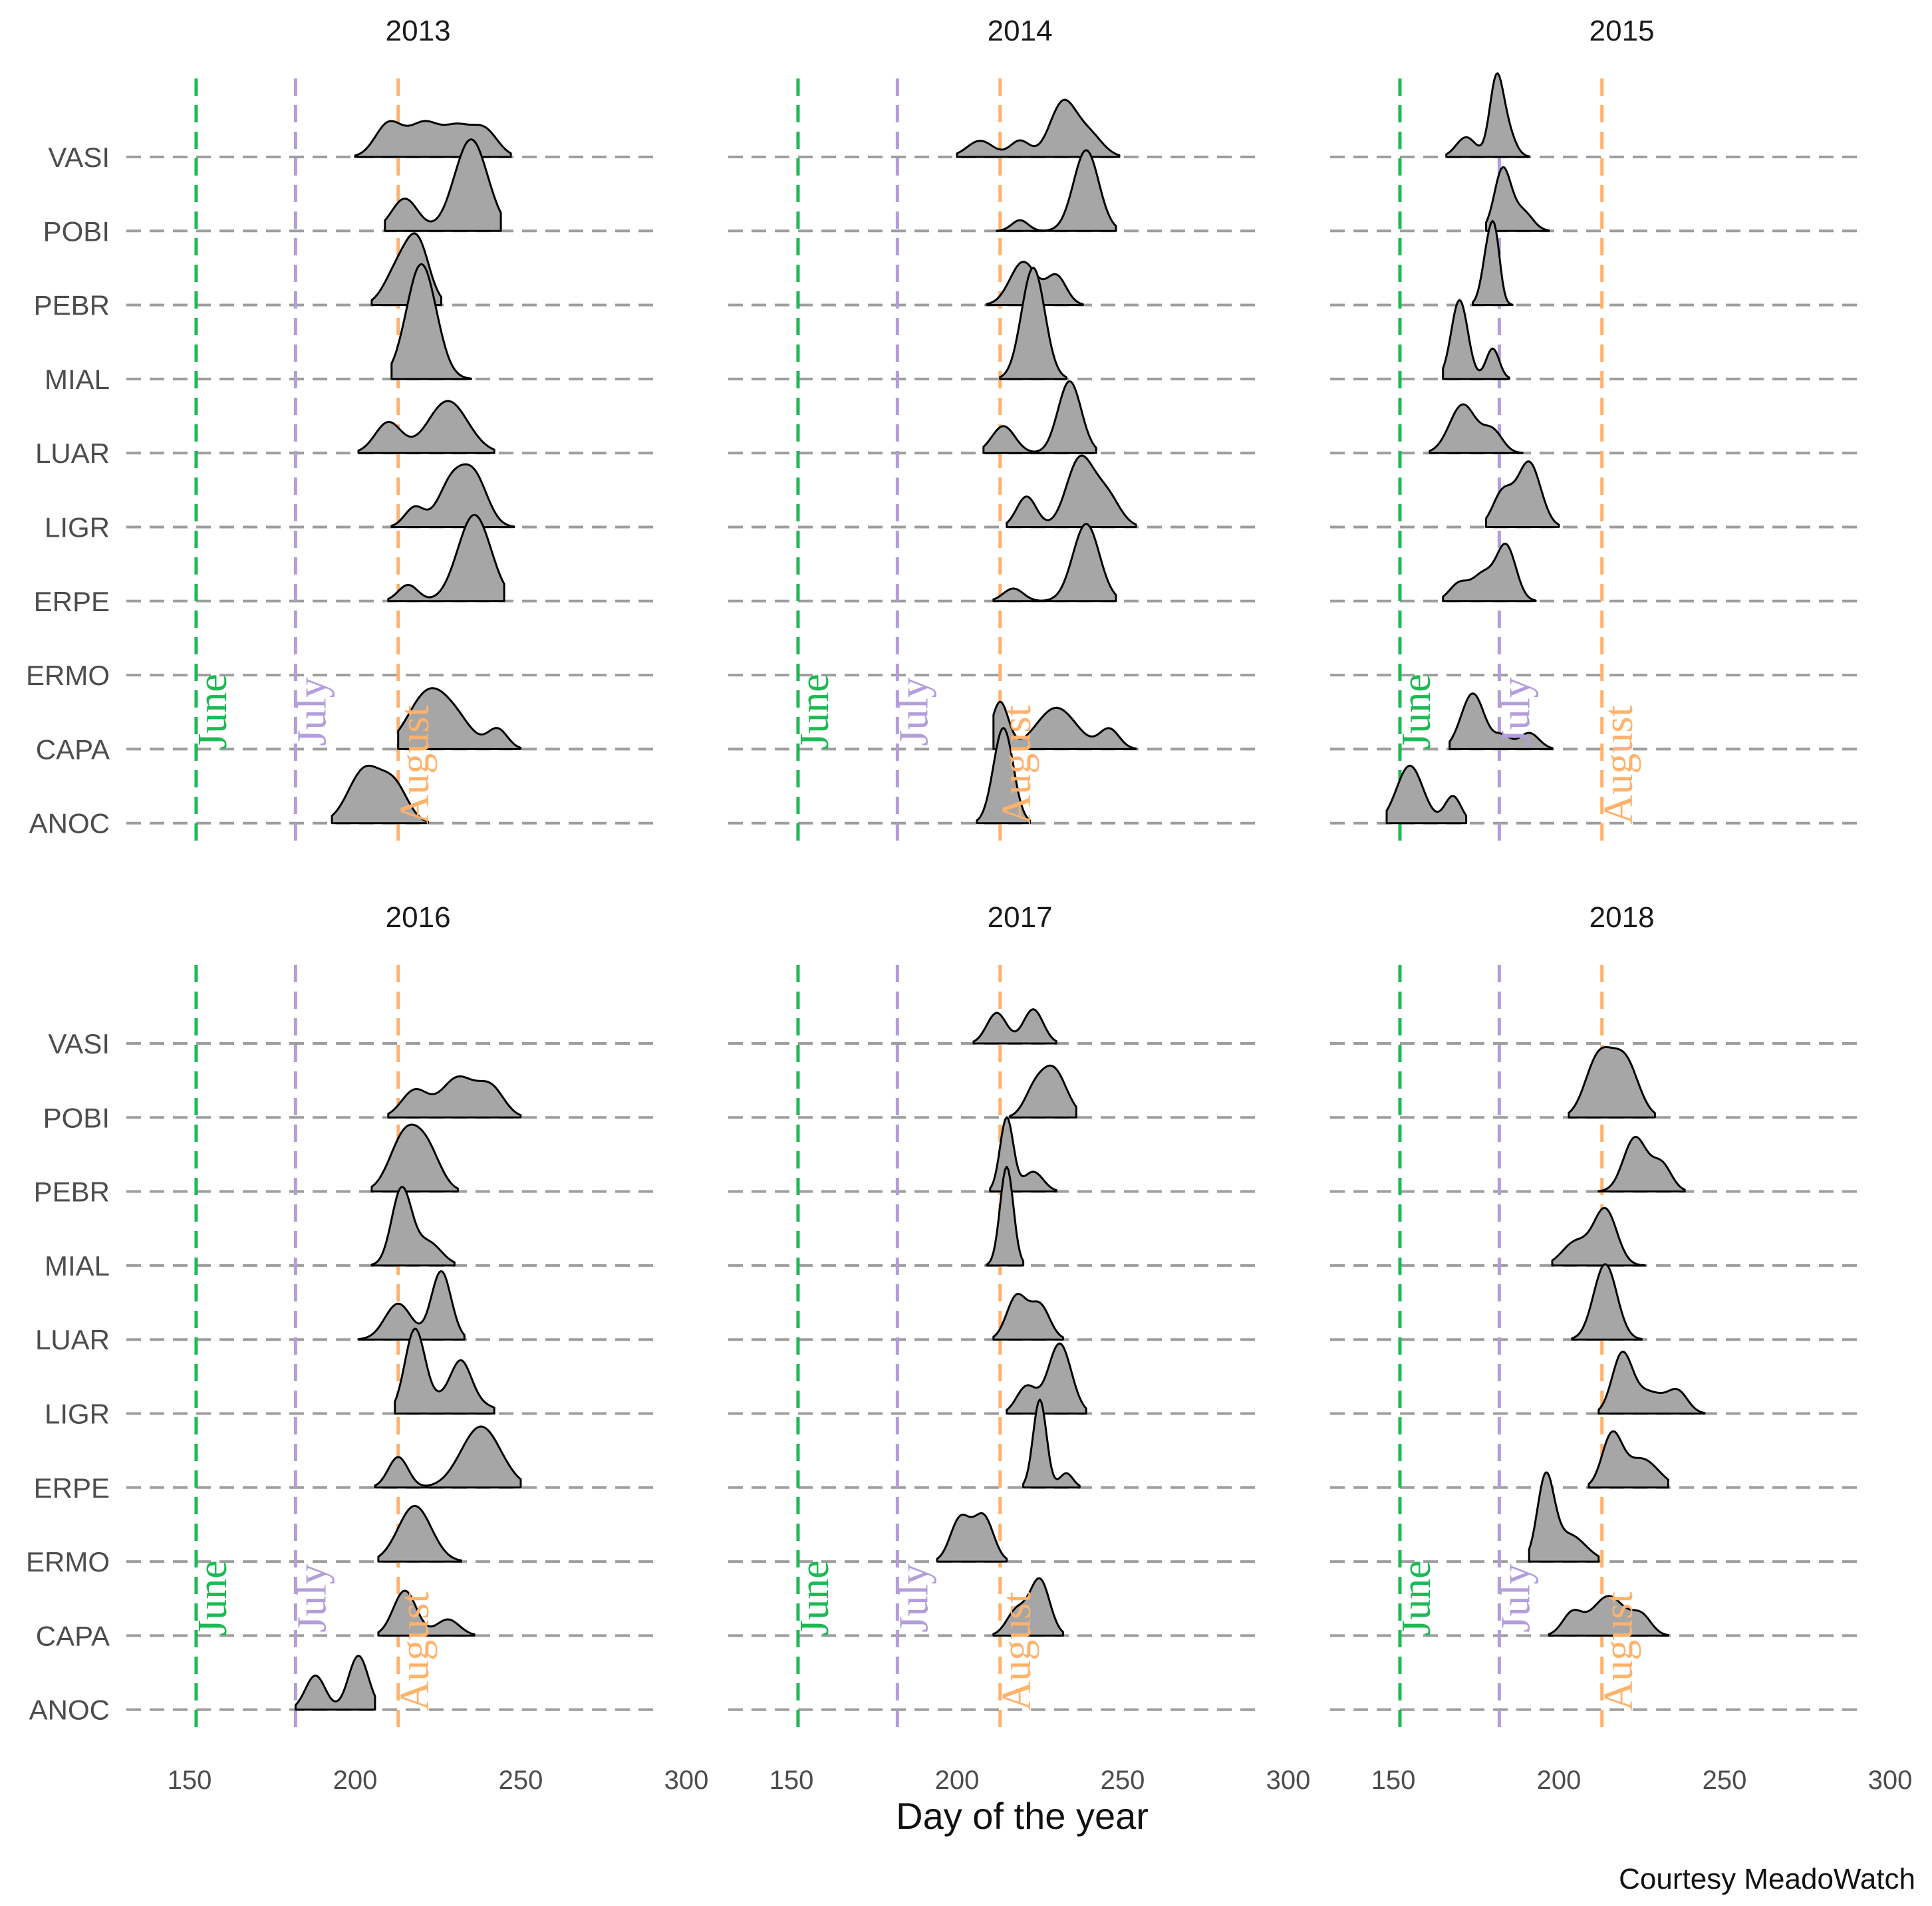  Describe the element at coordinates (426, 1613) in the screenshot. I see `ridge-2016-capa` at that location.